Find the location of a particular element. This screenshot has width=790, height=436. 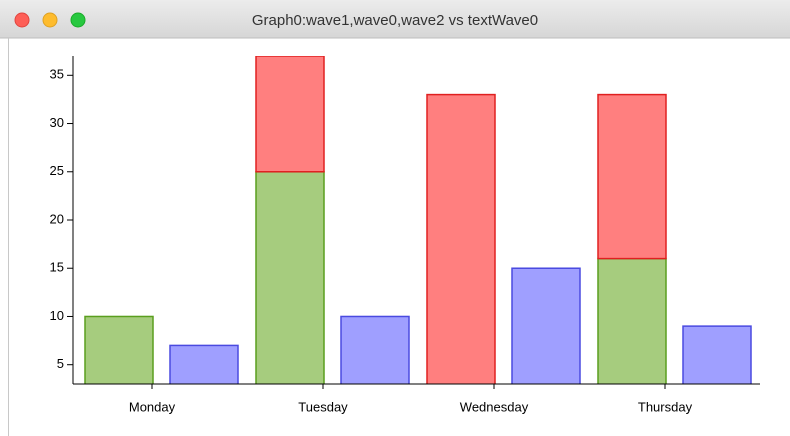

y-tick-label: 10 is located at coordinates (57, 315).